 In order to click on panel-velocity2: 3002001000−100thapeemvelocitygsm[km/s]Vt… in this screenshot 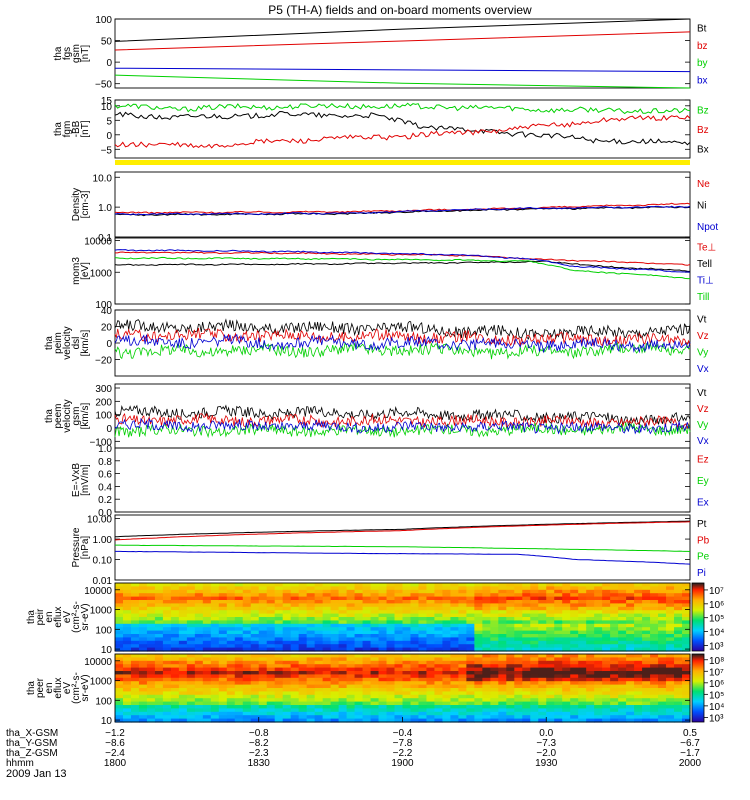, I will do `click(376, 416)`.